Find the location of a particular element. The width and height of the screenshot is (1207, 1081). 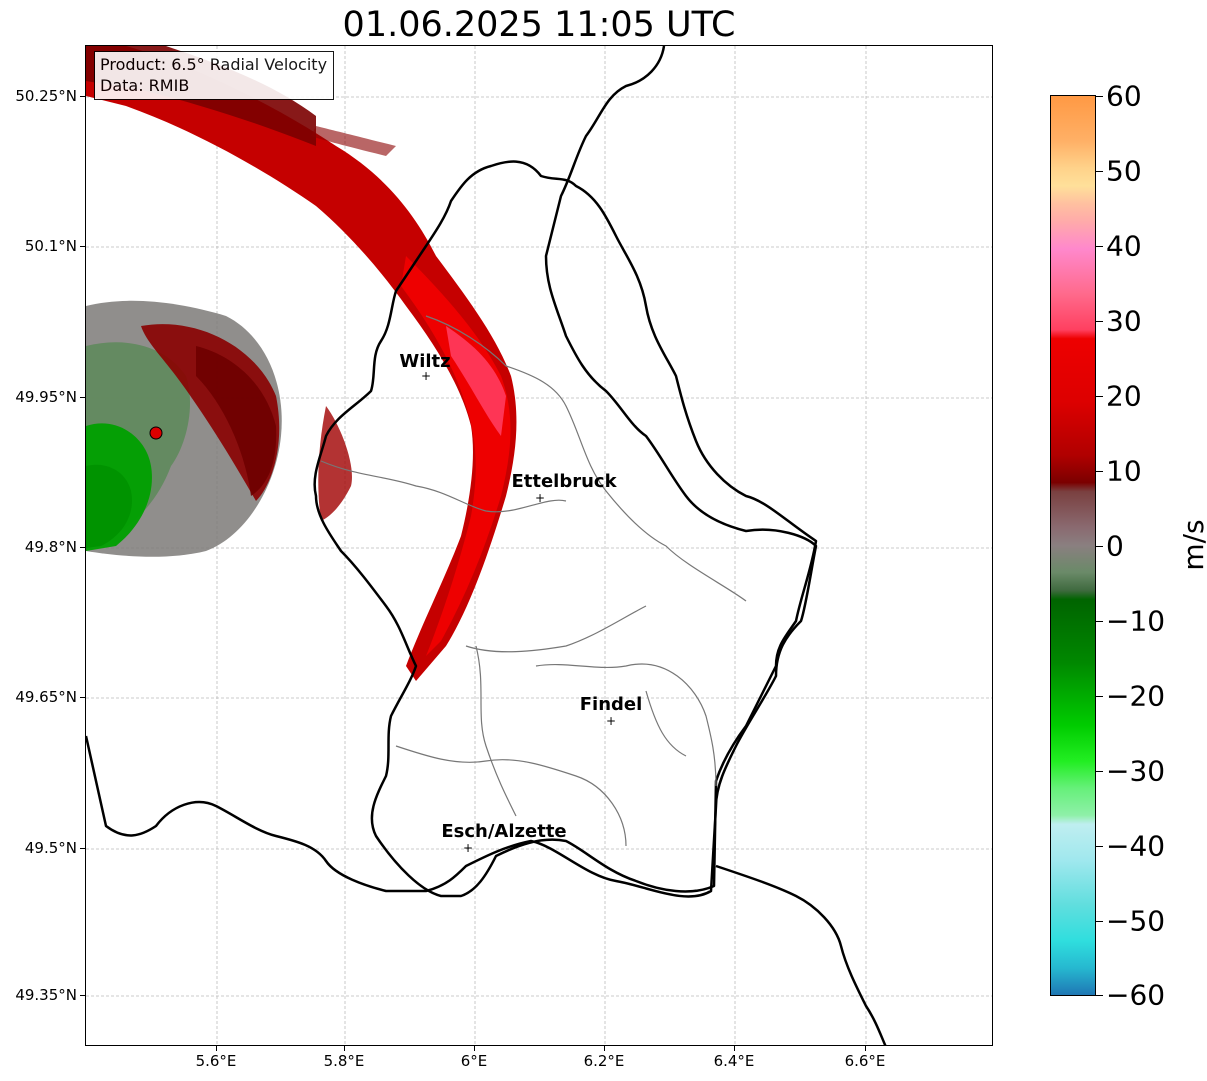

lat-label: 49.65°N is located at coordinates (46, 697).